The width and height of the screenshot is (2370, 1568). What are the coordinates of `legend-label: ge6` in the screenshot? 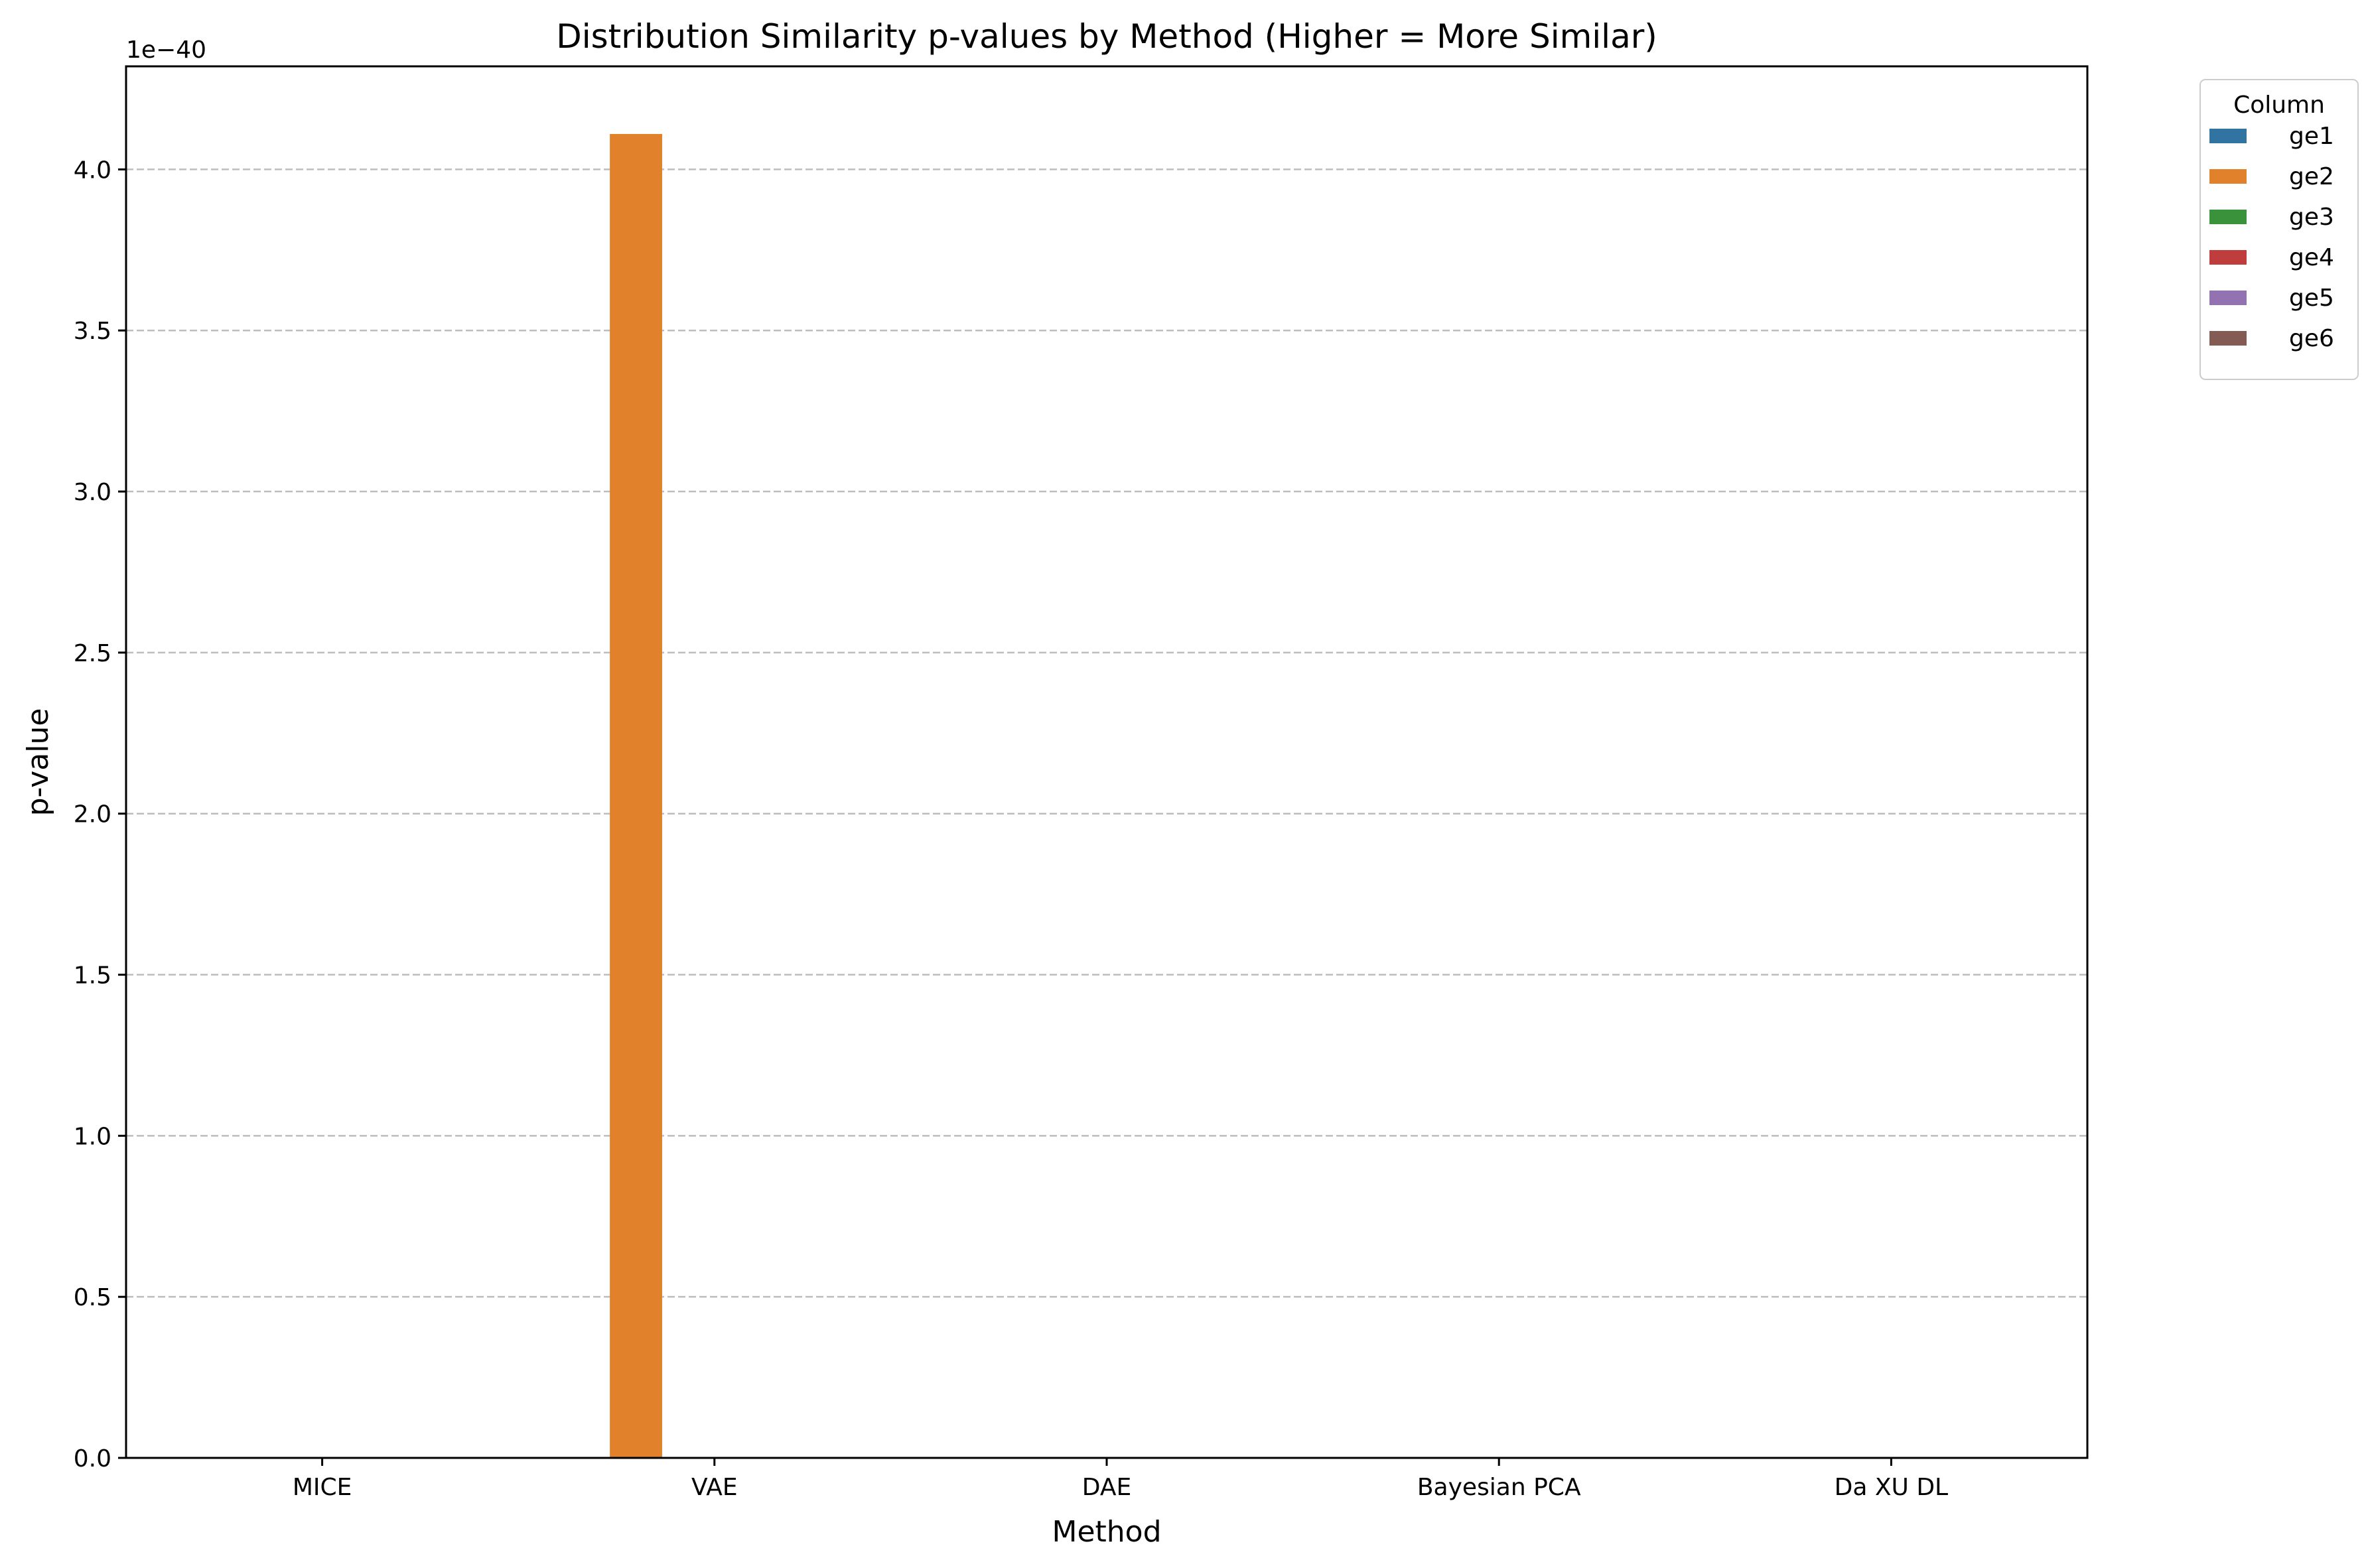 It's located at (2311, 338).